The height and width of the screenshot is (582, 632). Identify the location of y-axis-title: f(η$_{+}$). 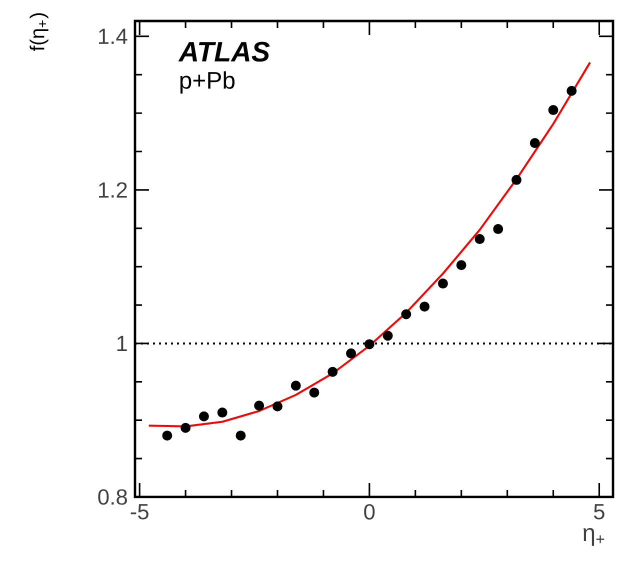
(39, 32).